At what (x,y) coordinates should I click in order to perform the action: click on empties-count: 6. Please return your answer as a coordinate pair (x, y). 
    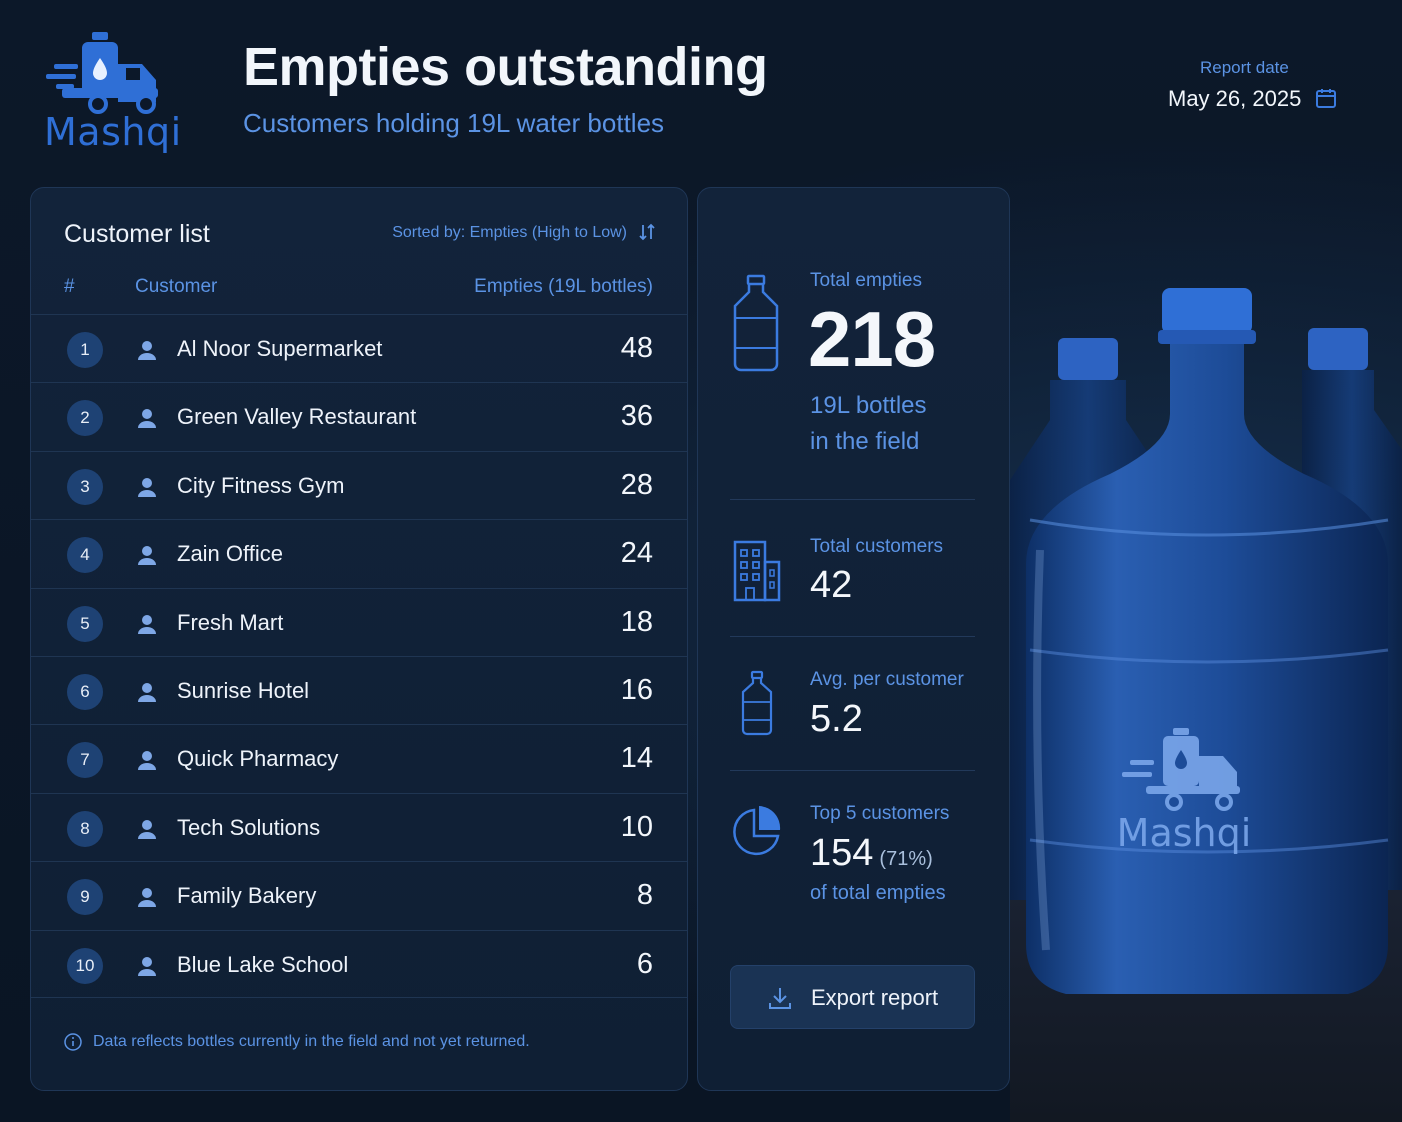
    Looking at the image, I should click on (644, 963).